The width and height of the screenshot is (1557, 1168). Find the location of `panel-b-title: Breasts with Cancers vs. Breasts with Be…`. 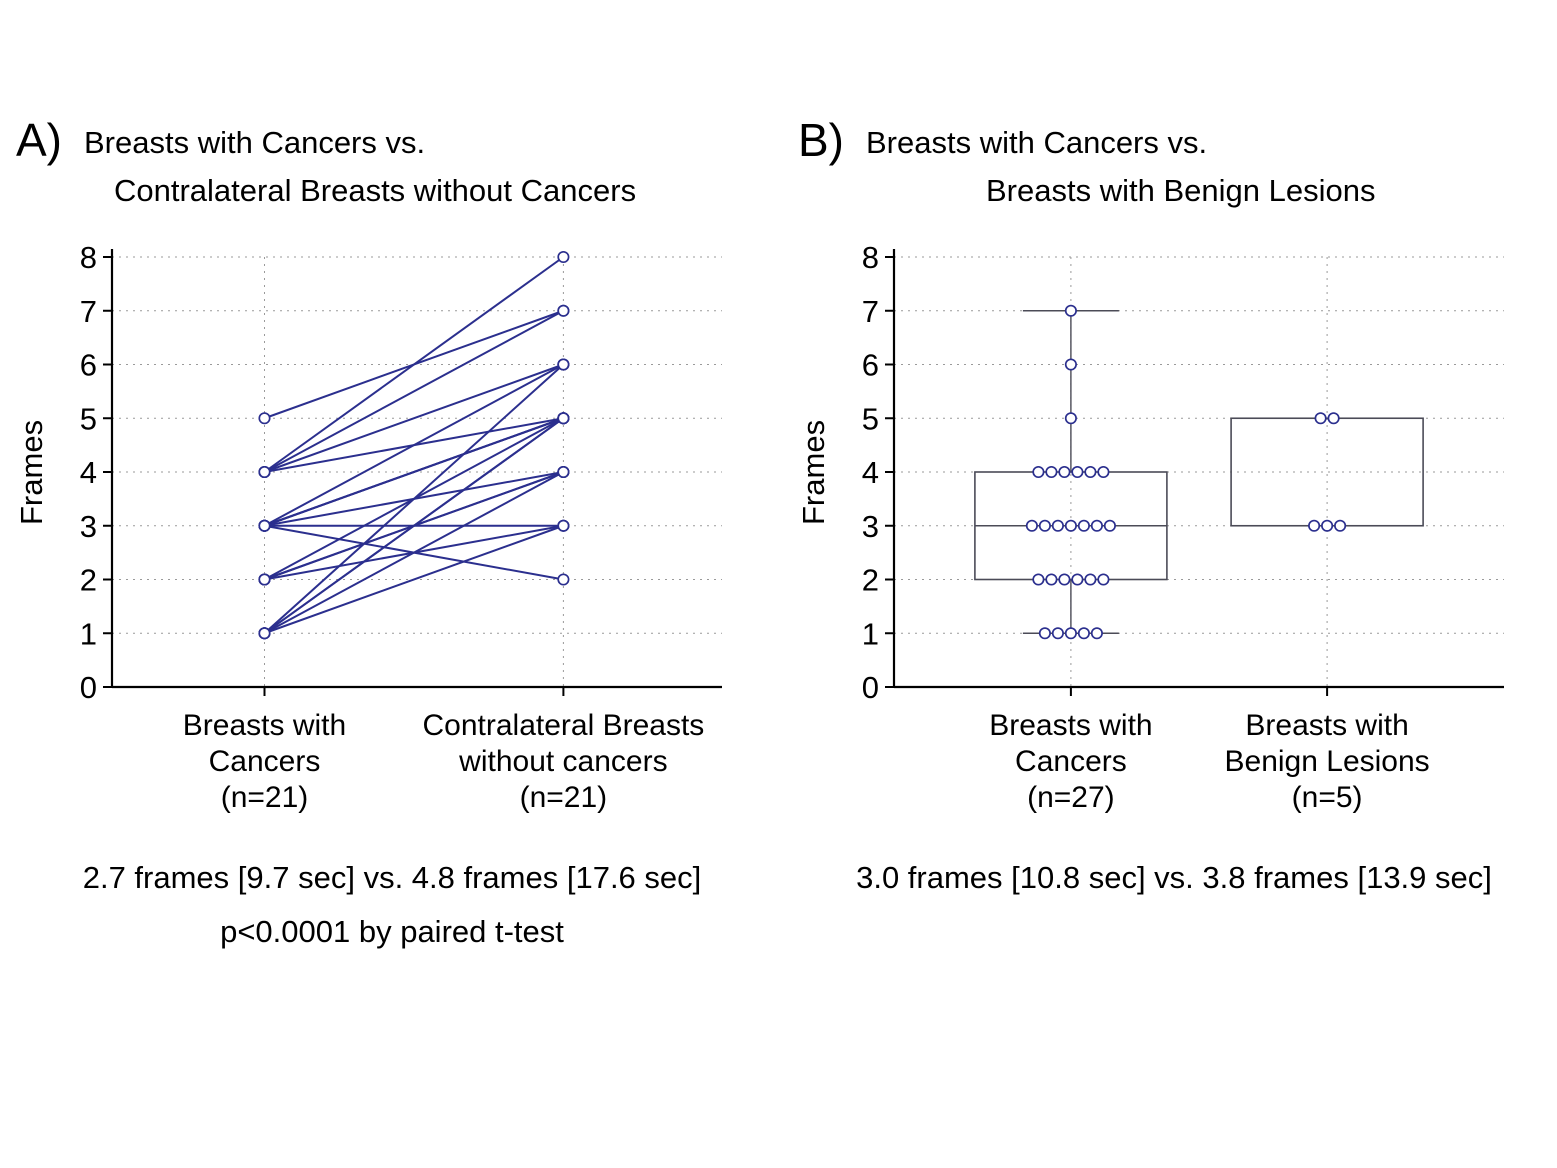

panel-b-title: Breasts with Cancers vs. Breasts with Be… is located at coordinates (1120, 167).